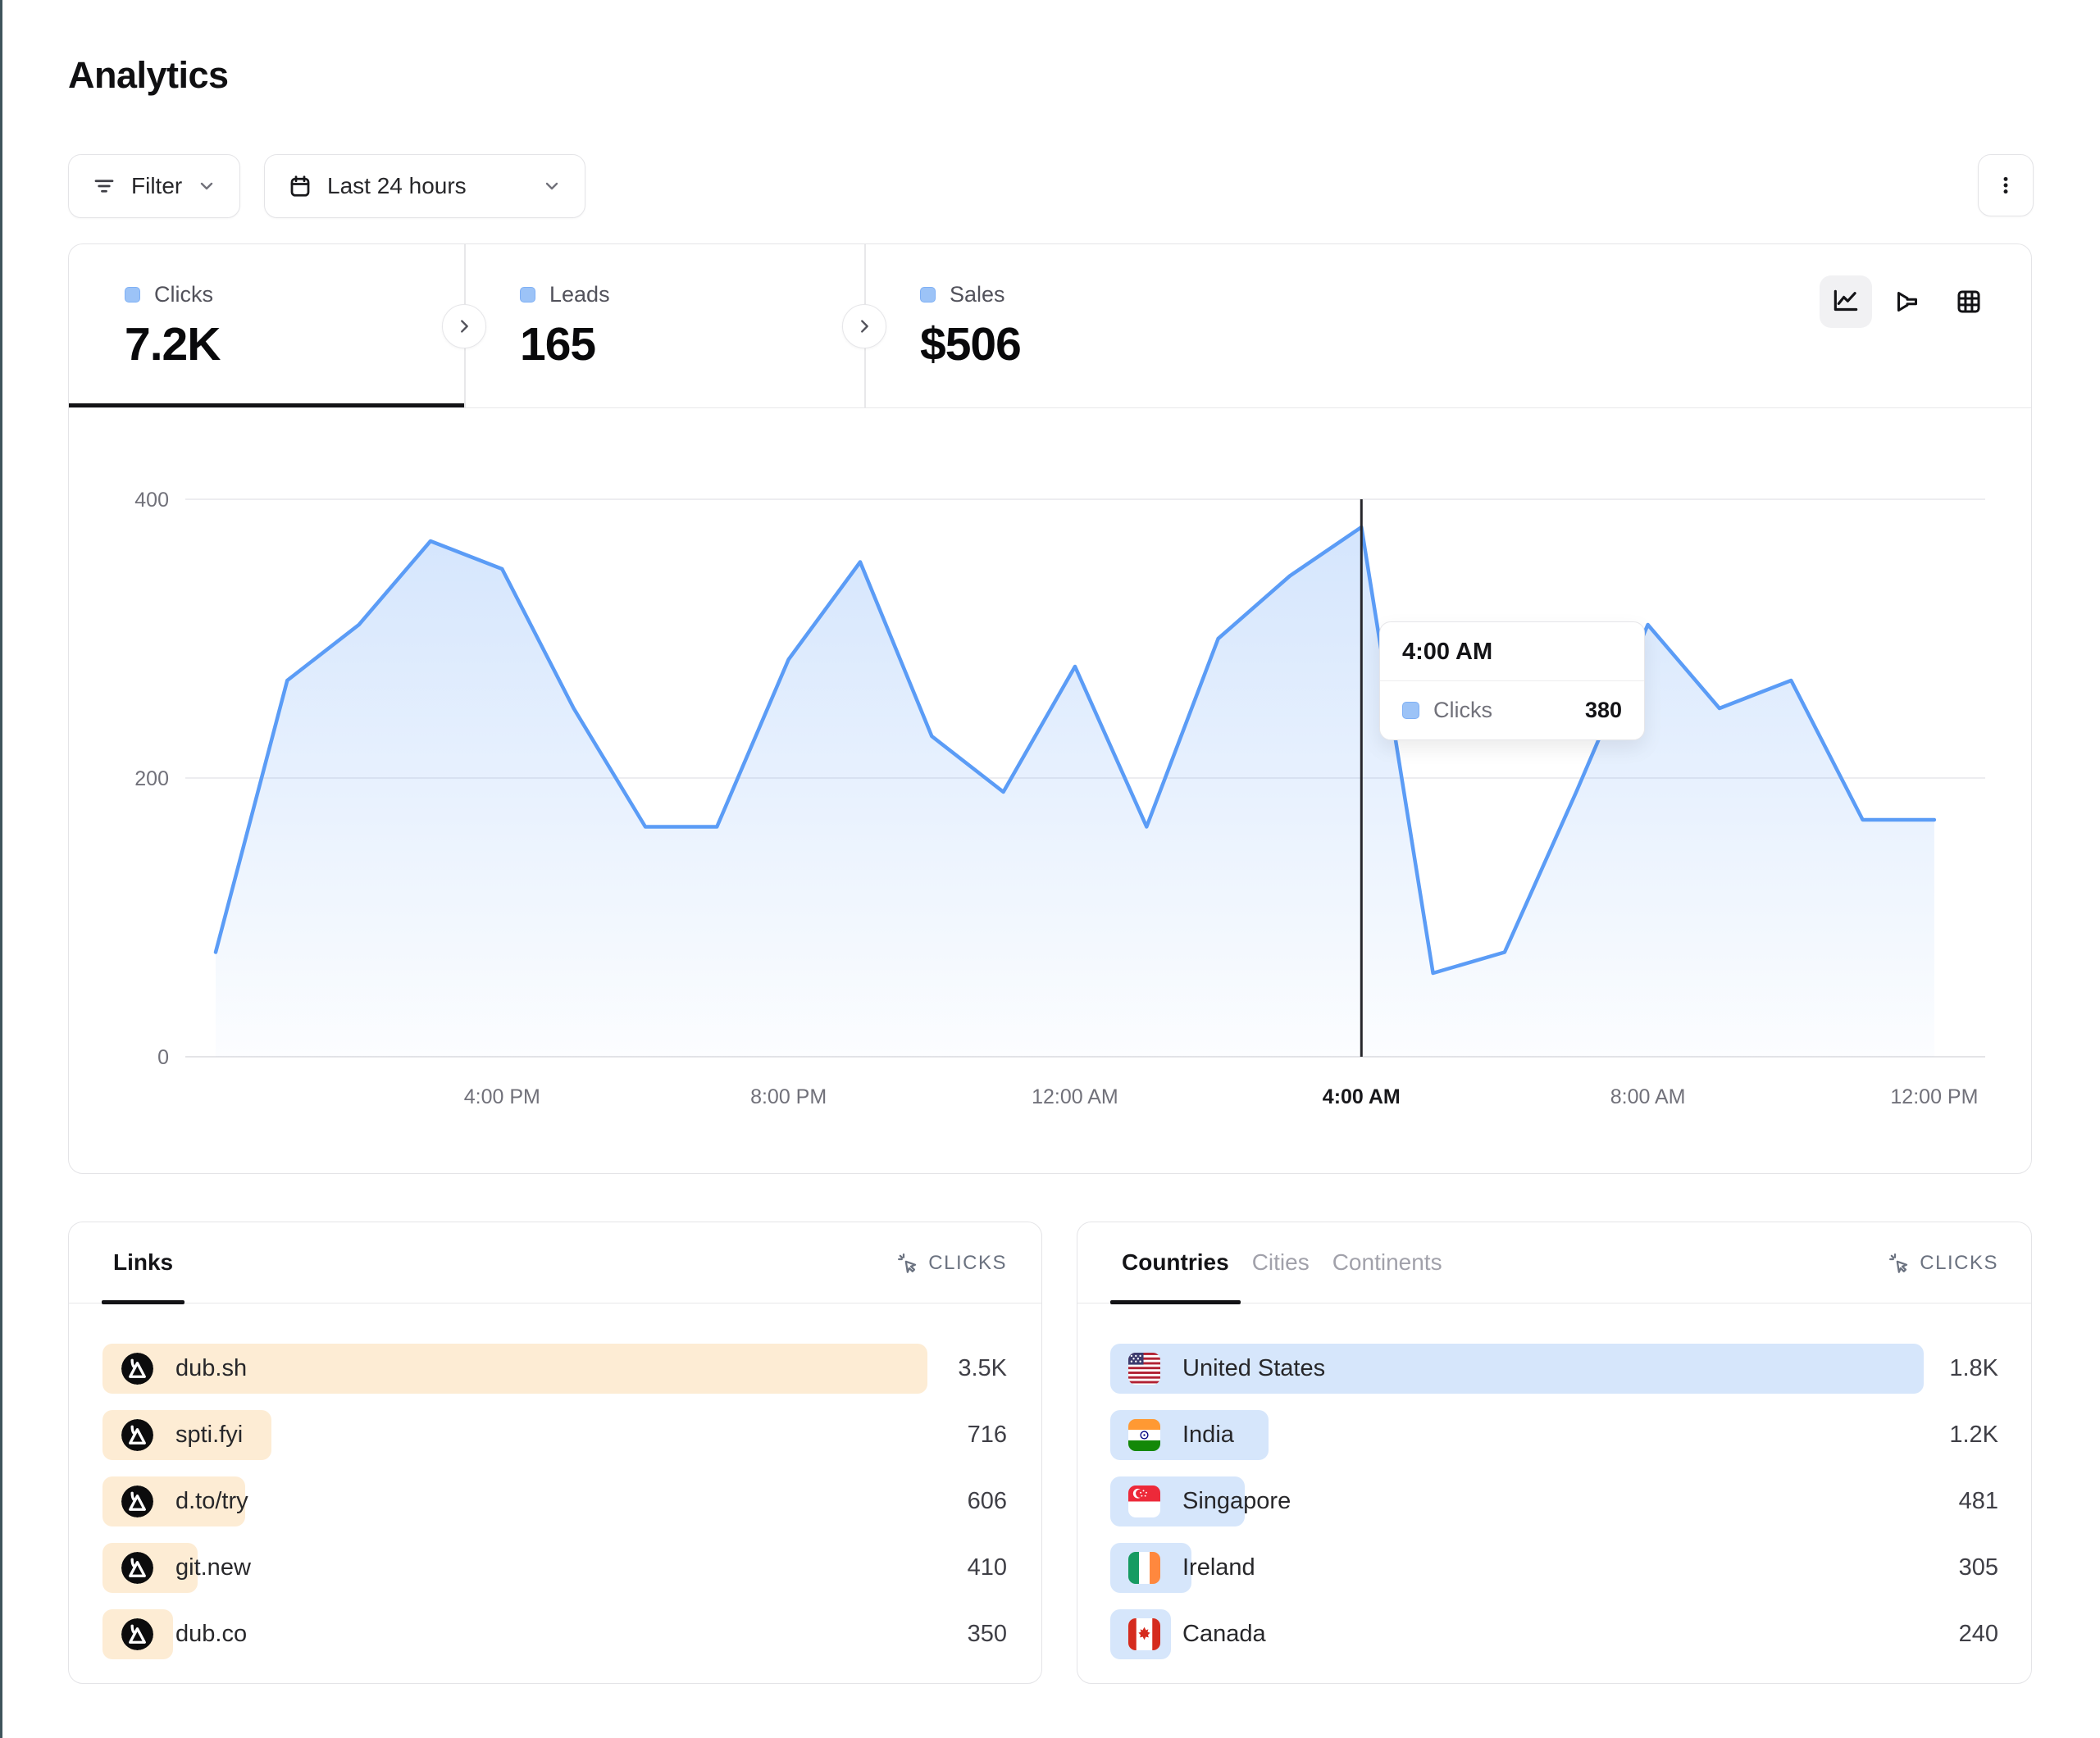  I want to click on table-row: dub.co 350, so click(555, 1634).